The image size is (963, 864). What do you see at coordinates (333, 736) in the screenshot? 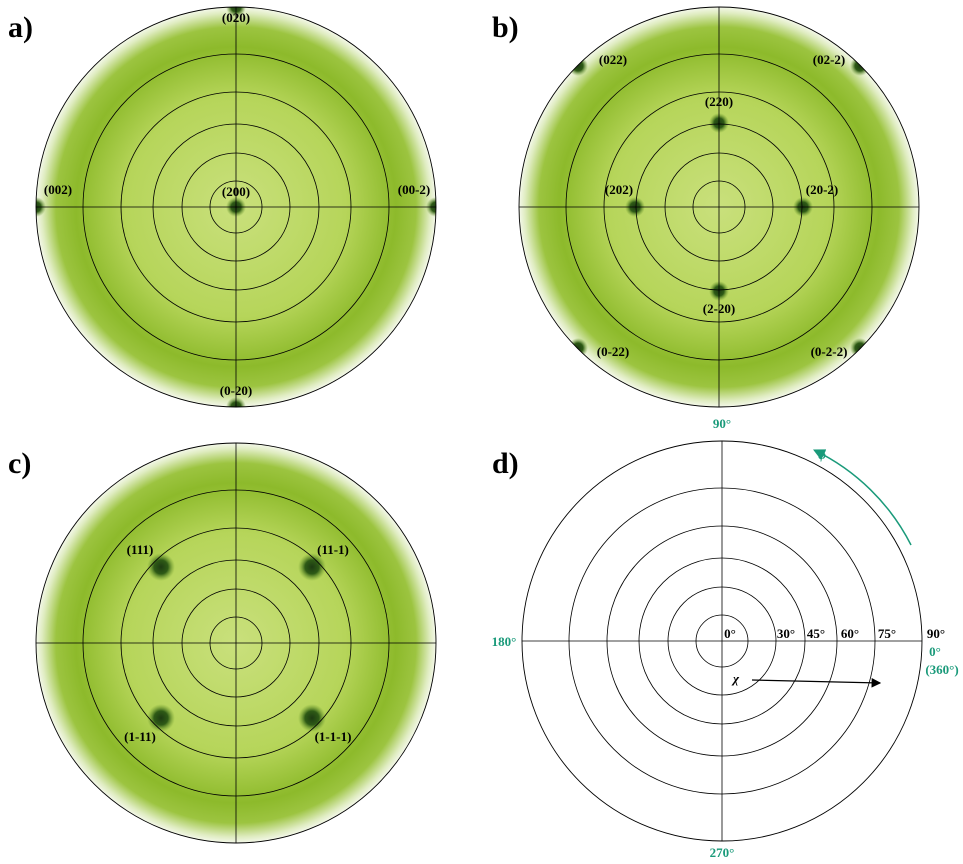
I see `peak-label: (1-1-1)` at bounding box center [333, 736].